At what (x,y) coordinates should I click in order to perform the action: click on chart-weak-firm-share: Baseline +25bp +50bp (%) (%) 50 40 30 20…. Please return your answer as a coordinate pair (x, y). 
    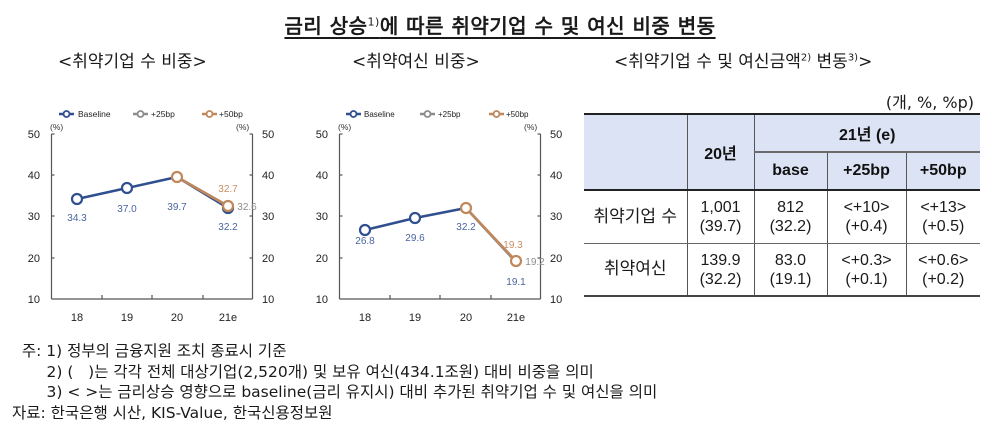
    Looking at the image, I should click on (151, 216).